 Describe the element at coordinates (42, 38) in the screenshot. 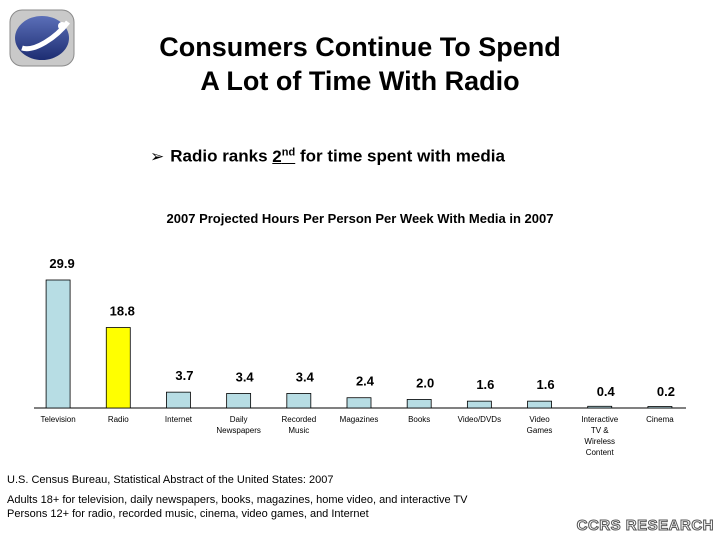

I see `globe-logo-icon` at that location.